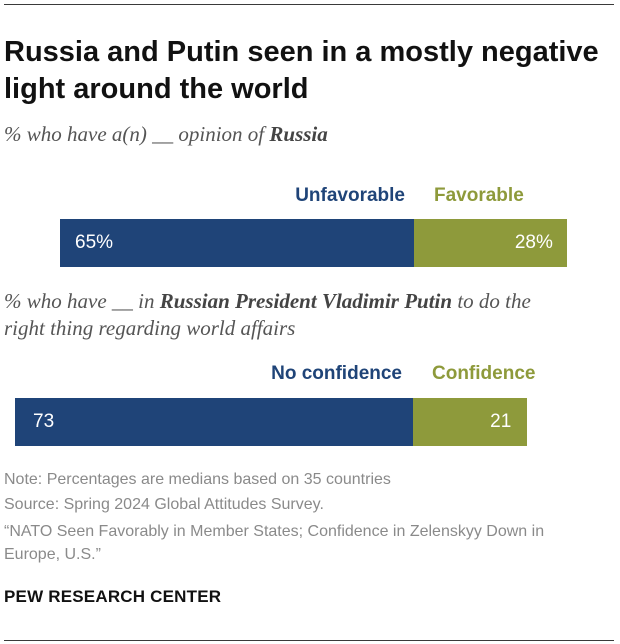  I want to click on bar-putin-confidence-label: 21, so click(501, 421).